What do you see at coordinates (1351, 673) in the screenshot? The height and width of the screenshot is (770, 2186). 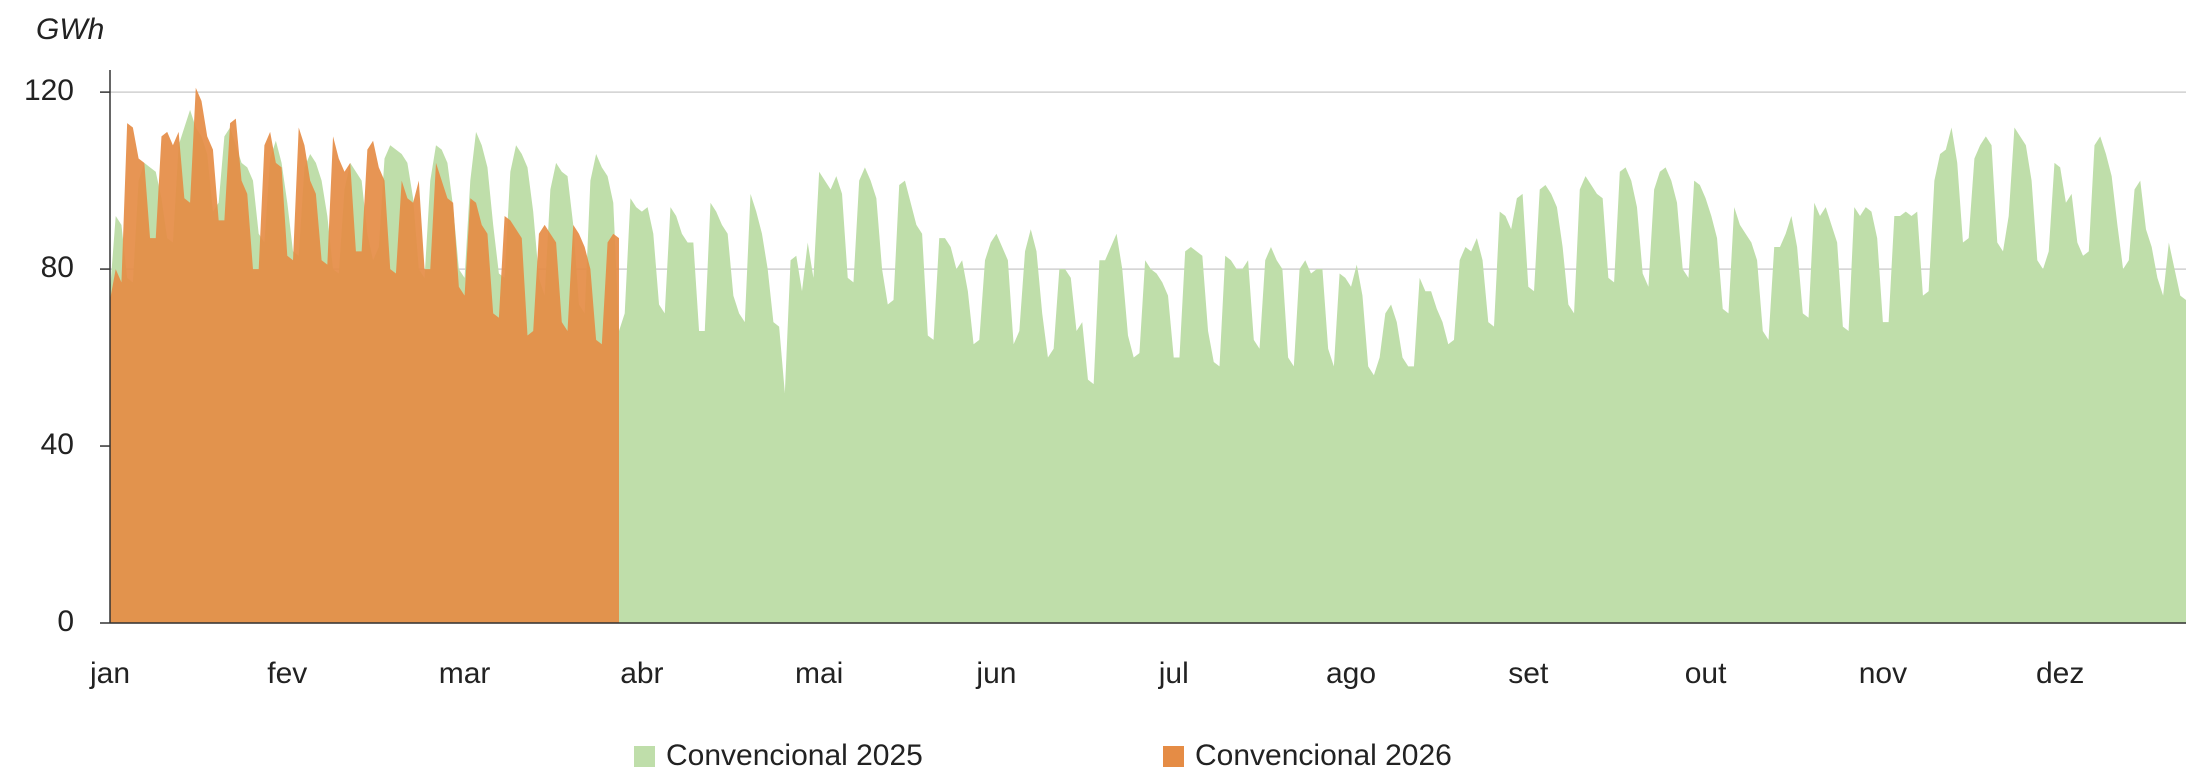 I see `x-tick-label: ago` at bounding box center [1351, 673].